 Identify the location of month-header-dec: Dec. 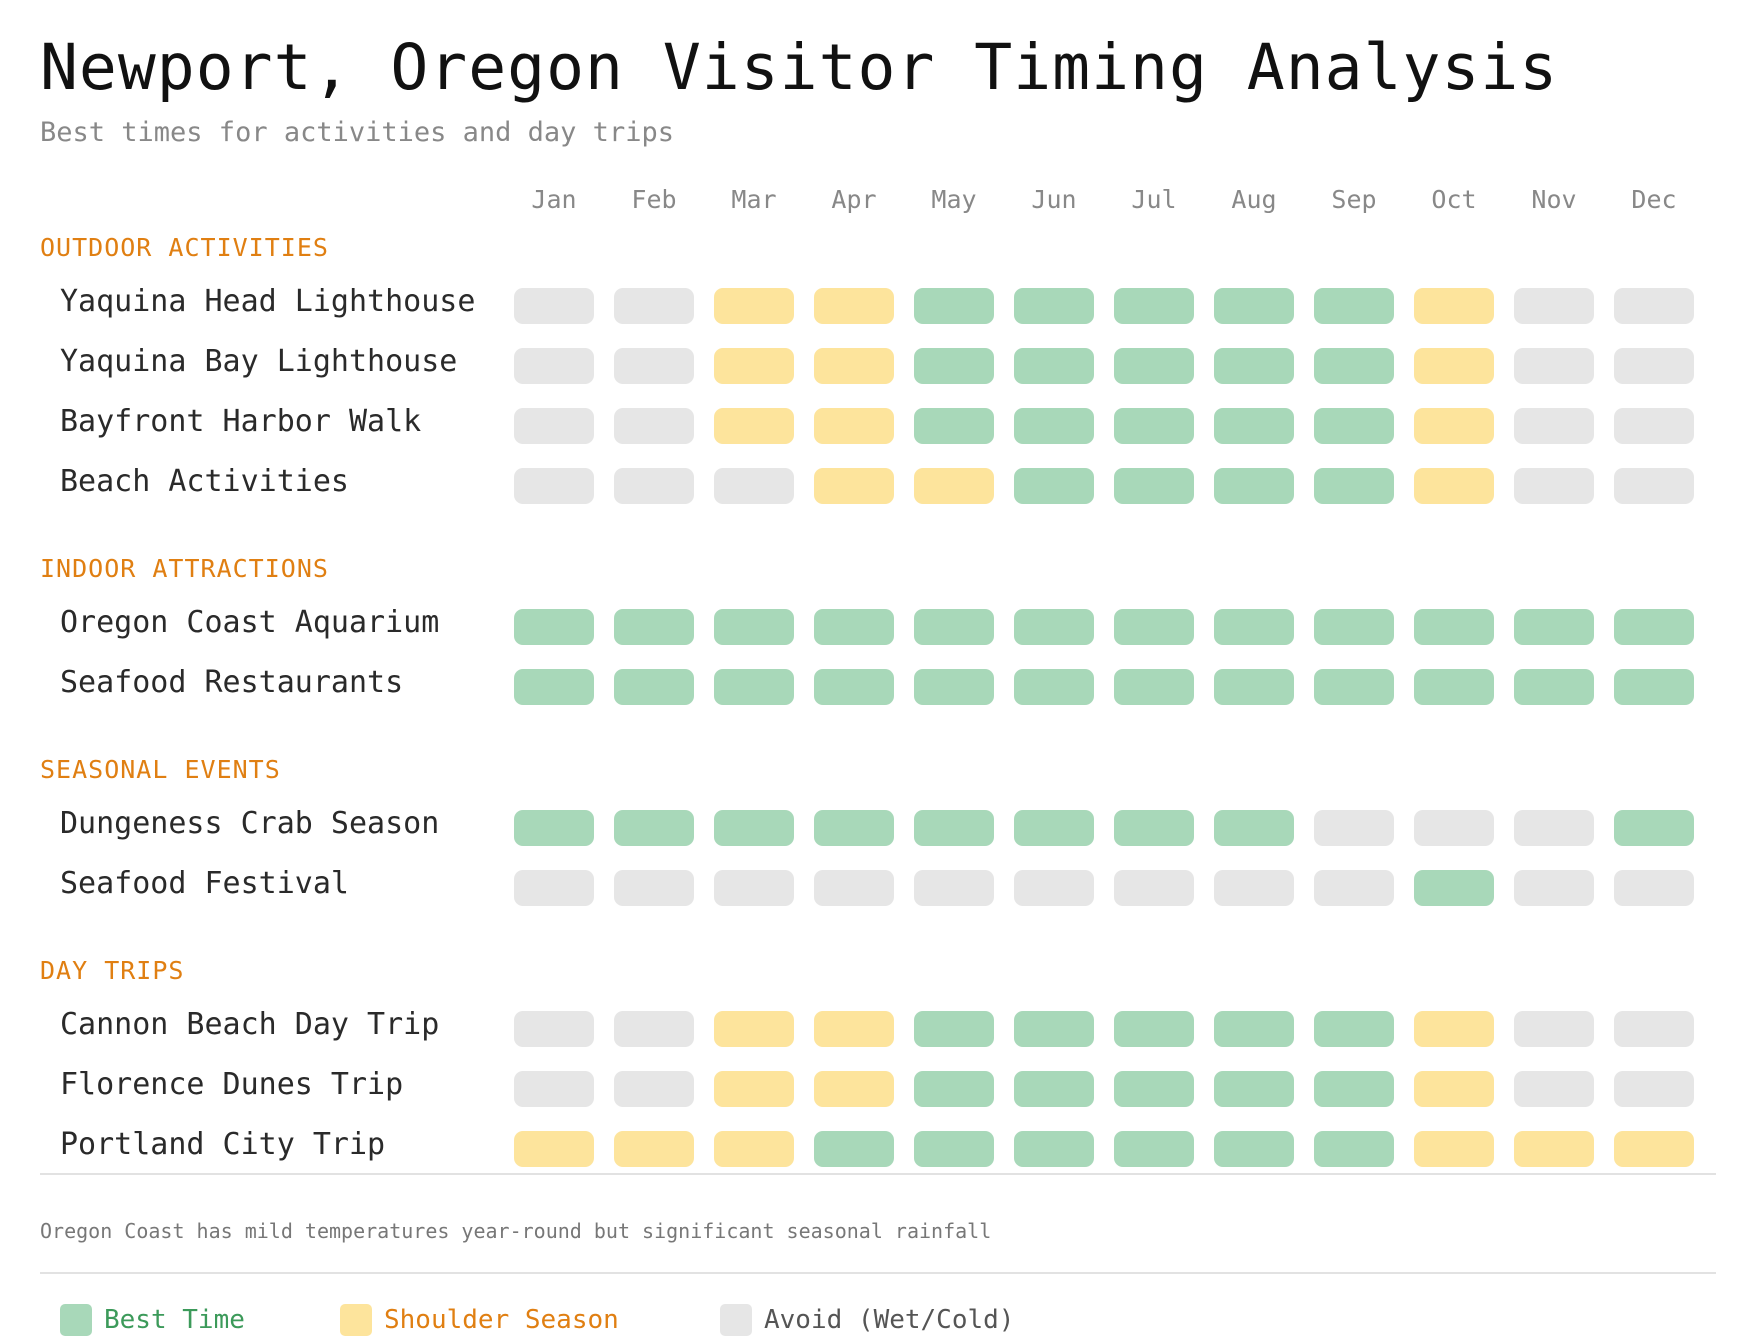
(1654, 199).